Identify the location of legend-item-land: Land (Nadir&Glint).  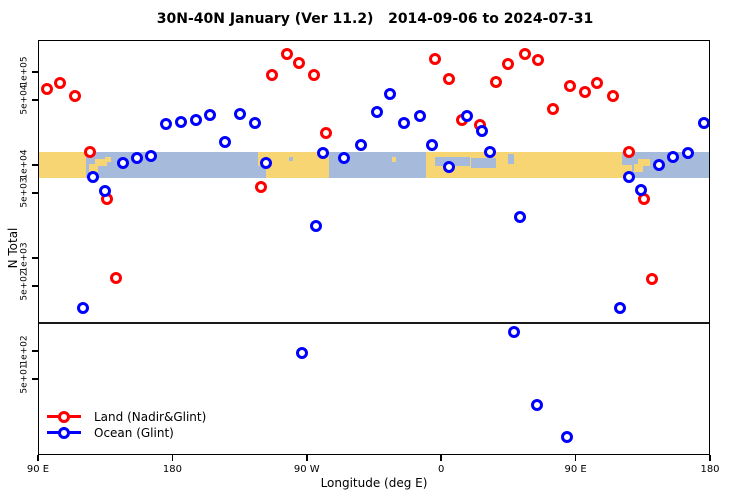
(126, 416).